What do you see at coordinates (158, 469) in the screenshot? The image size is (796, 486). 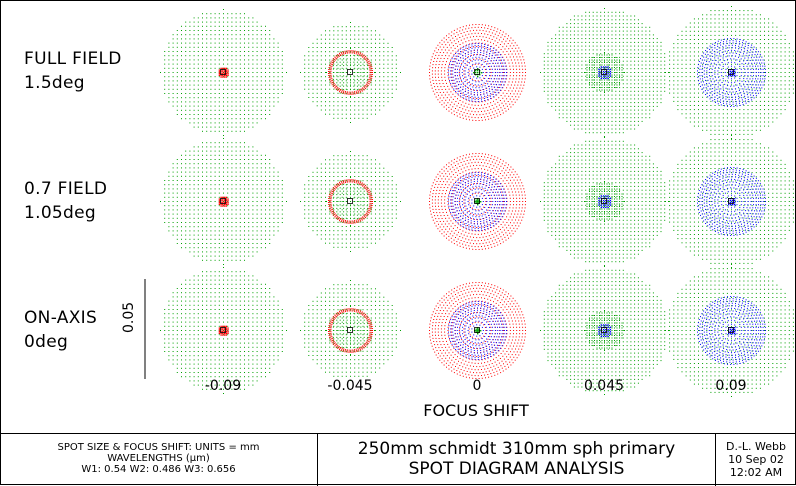 I see `wavelength-values: W1: 0.54 W2: 0.486 W3: 0.656` at bounding box center [158, 469].